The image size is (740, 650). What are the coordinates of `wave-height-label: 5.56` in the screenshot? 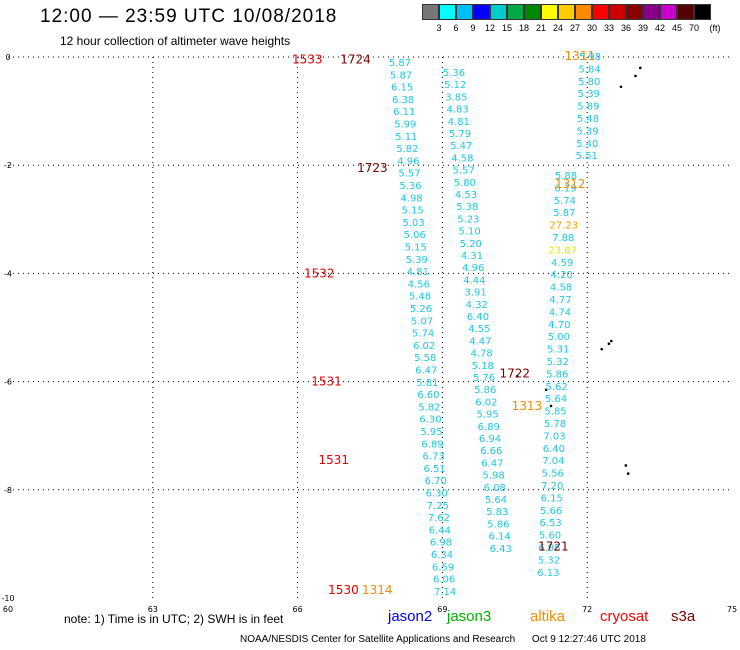 It's located at (553, 474).